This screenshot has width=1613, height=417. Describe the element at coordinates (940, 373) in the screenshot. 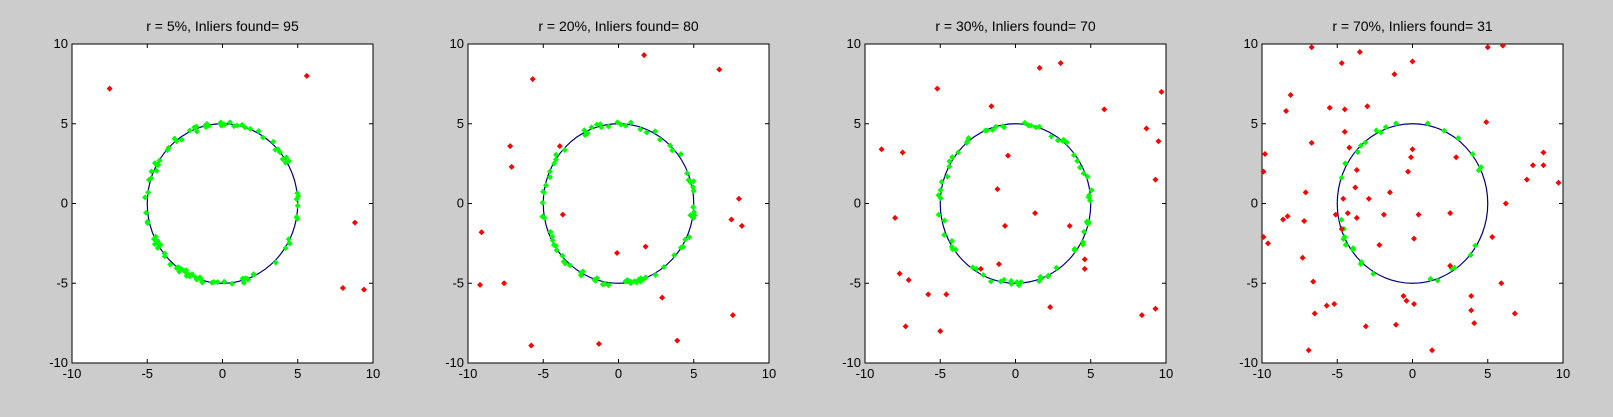

I see `x-tick-label: -5` at that location.